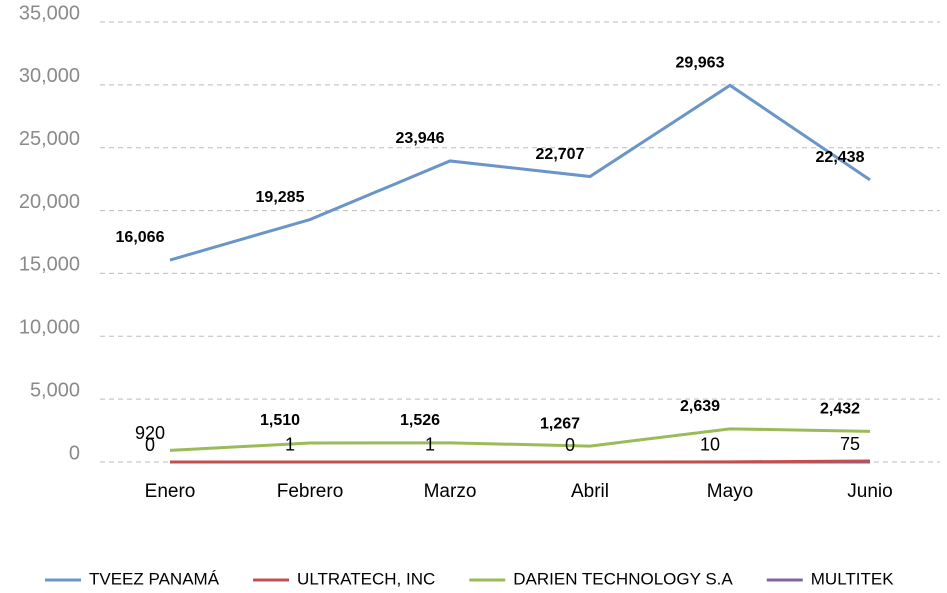  I want to click on data-label: 23,946, so click(420, 138).